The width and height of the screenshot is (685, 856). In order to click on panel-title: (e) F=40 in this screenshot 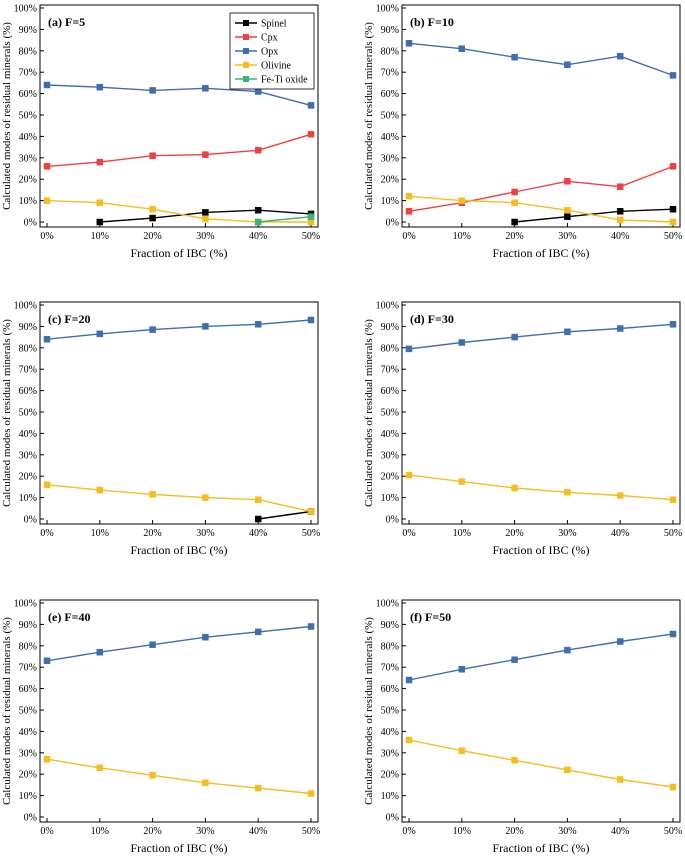, I will do `click(69, 617)`.